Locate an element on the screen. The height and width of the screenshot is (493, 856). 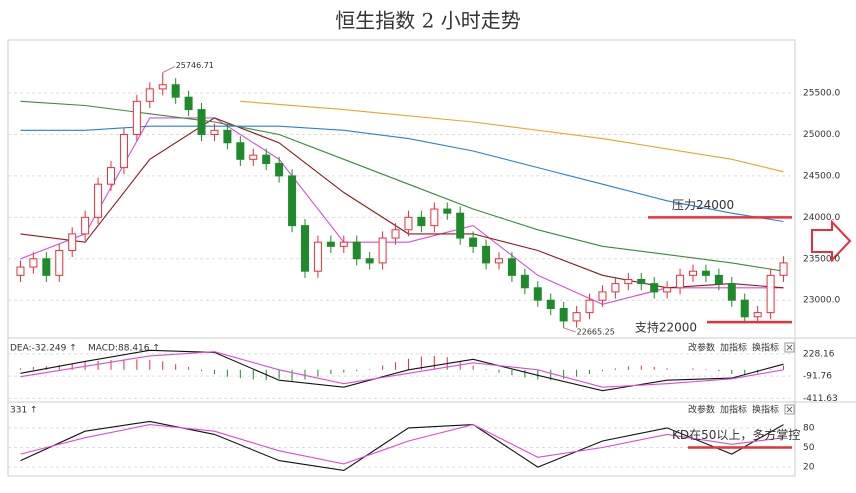
y-tick-label: 25500.0 is located at coordinates (821, 94).